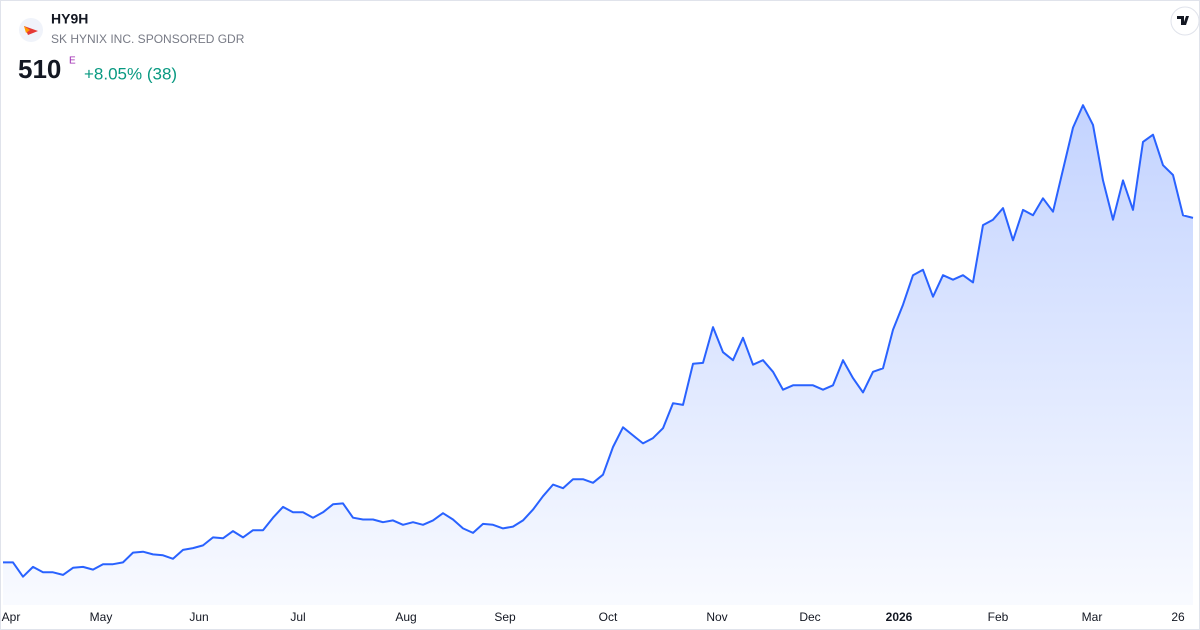  What do you see at coordinates (1185, 21) in the screenshot?
I see `tradingview-logo` at bounding box center [1185, 21].